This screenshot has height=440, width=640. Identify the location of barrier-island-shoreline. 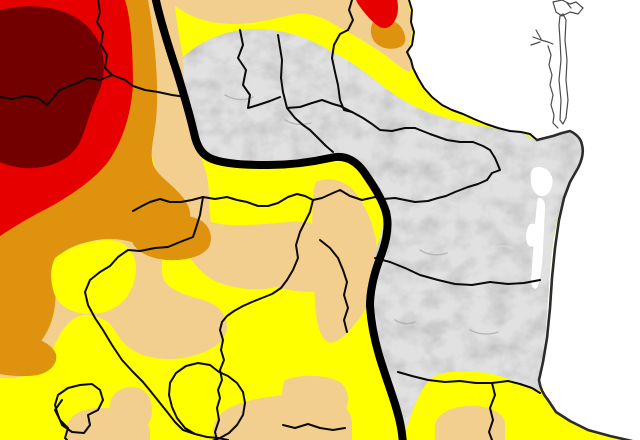
(557, 64).